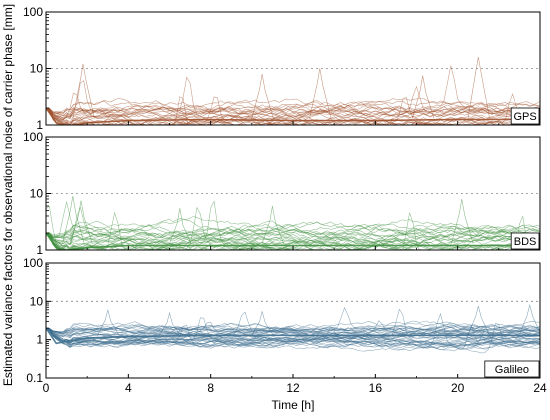 The width and height of the screenshot is (550, 420). I want to click on x-tick-label: 4, so click(128, 388).